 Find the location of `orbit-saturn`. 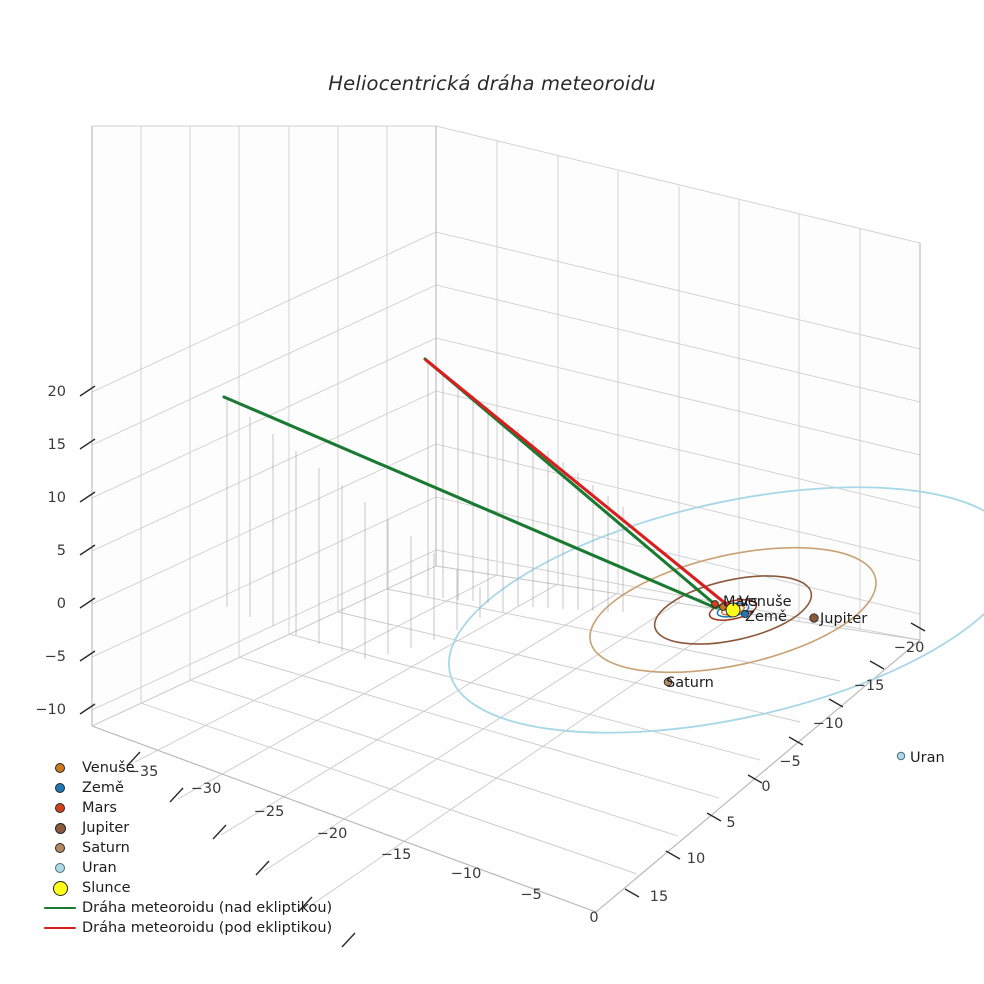

orbit-saturn is located at coordinates (733, 610).